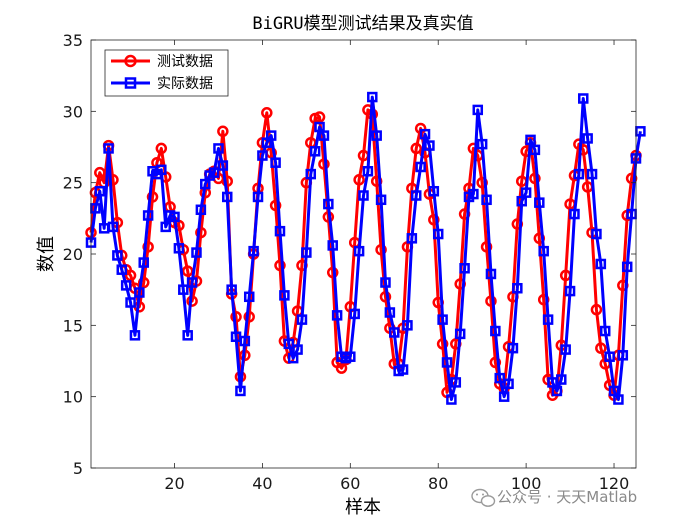 Image resolution: width=700 pixels, height=525 pixels. Describe the element at coordinates (46, 254) in the screenshot. I see `y-axis-label: 数值` at that location.